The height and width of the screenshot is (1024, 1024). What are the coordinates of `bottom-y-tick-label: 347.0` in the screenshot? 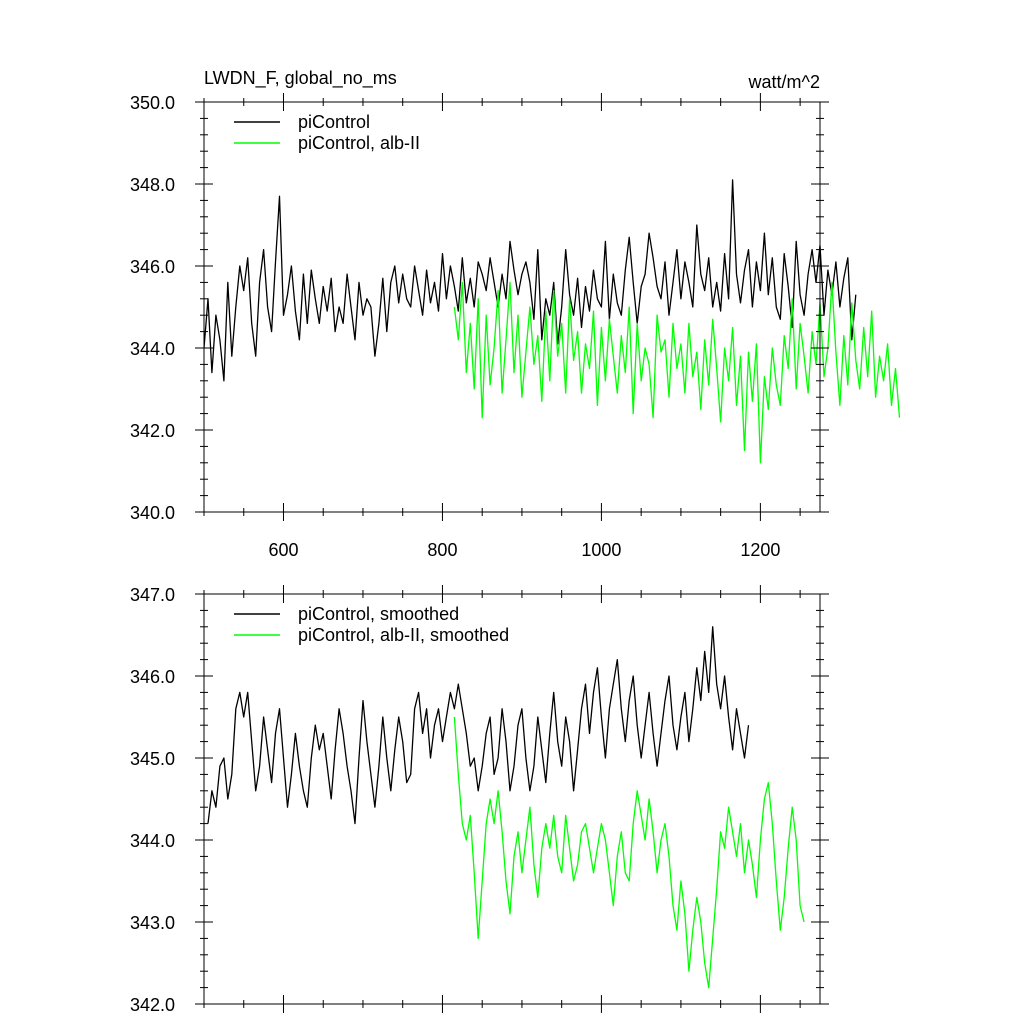 It's located at (152, 595).